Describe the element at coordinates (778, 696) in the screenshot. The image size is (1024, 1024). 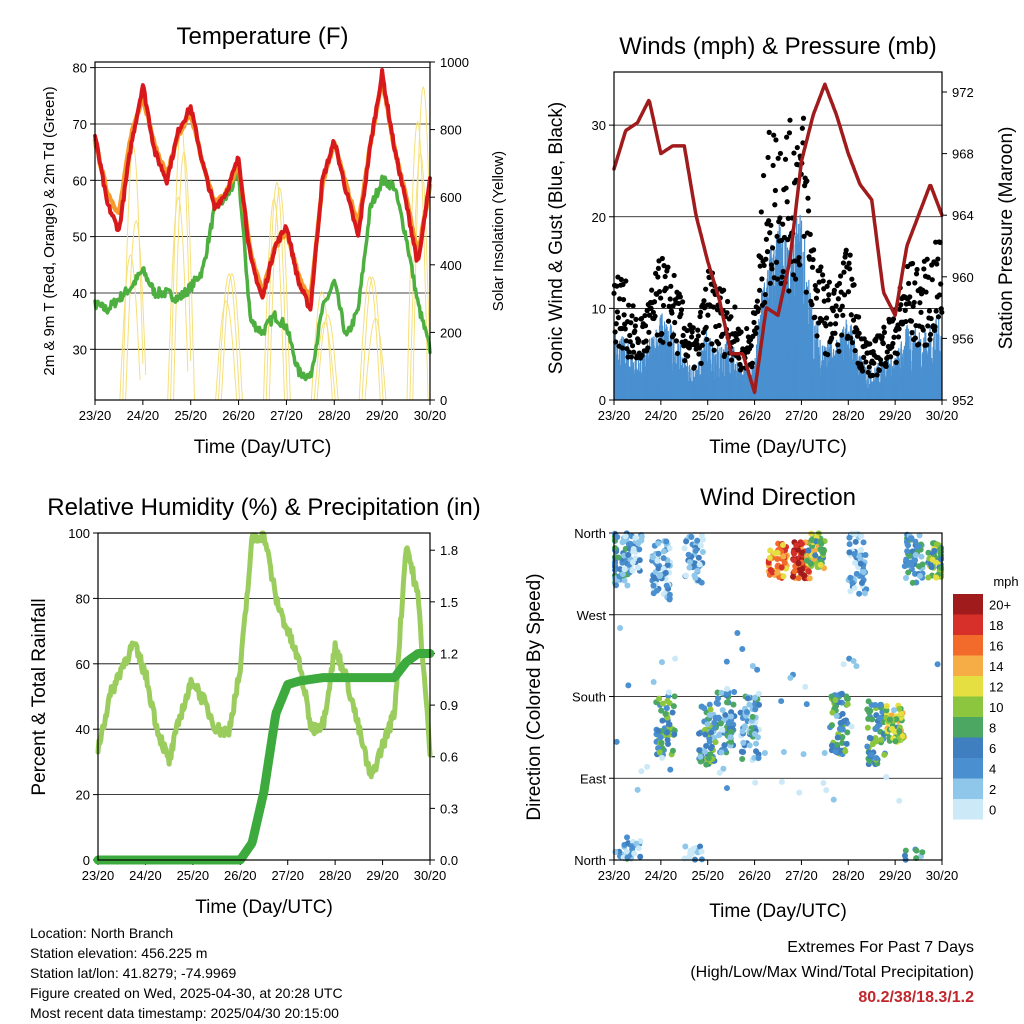
I see `wind-direction-points` at that location.